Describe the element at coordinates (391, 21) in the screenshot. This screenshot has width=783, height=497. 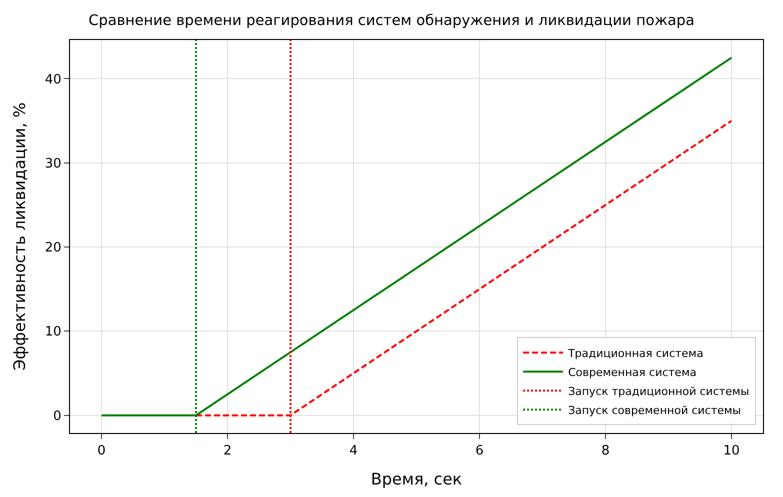
I see `chart-title: Сравнение времени реагирования систем обнаружения и ликвидации пожара` at that location.